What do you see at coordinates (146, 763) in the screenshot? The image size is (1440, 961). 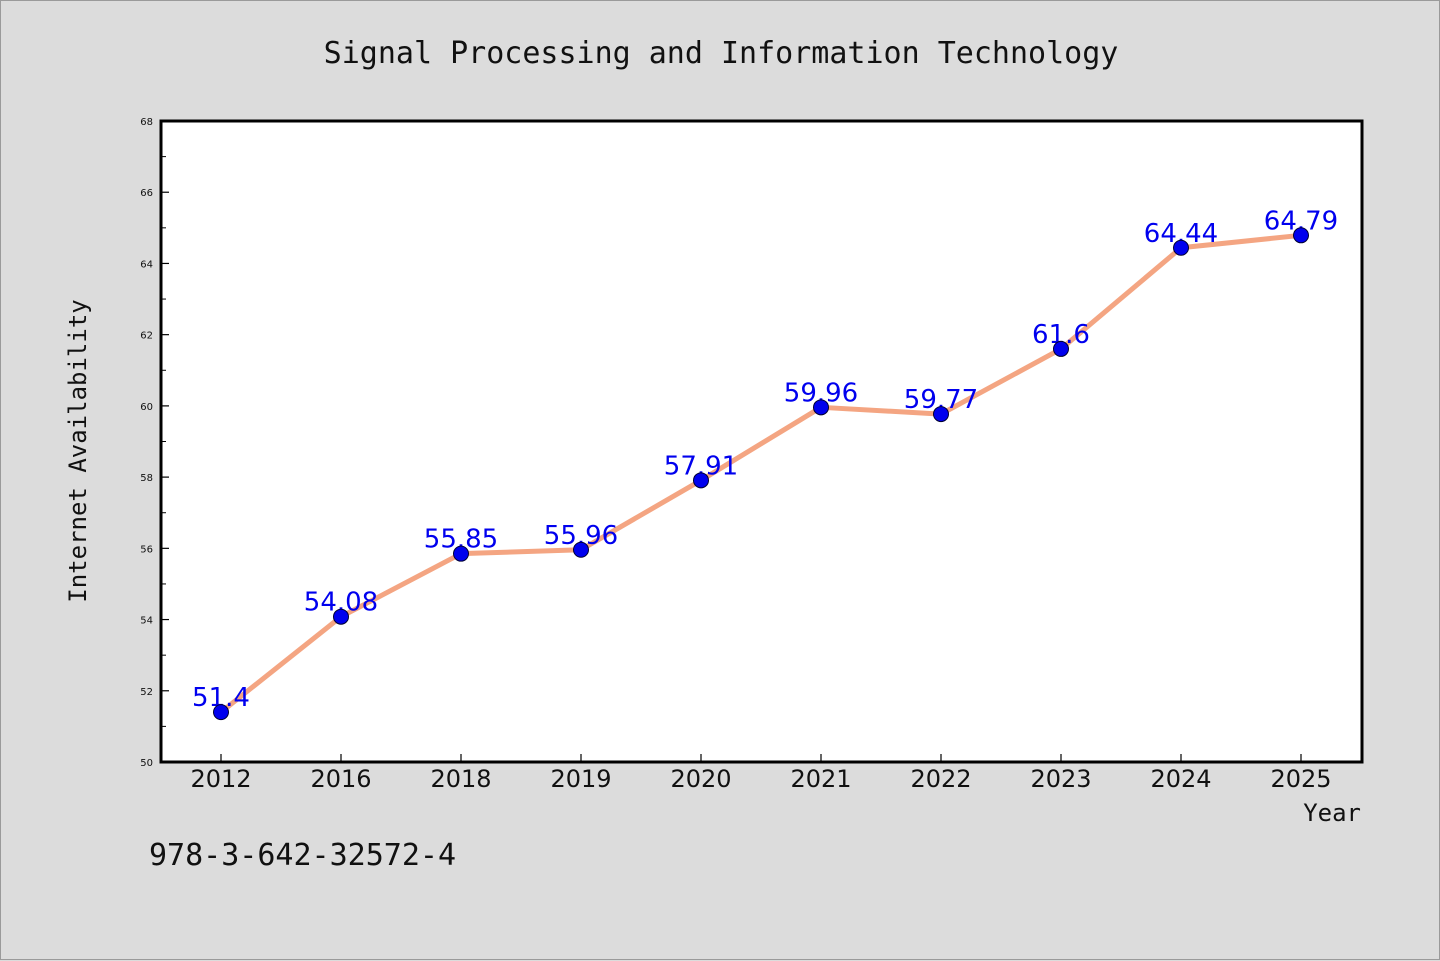 I see `y-tick-label: 50` at bounding box center [146, 763].